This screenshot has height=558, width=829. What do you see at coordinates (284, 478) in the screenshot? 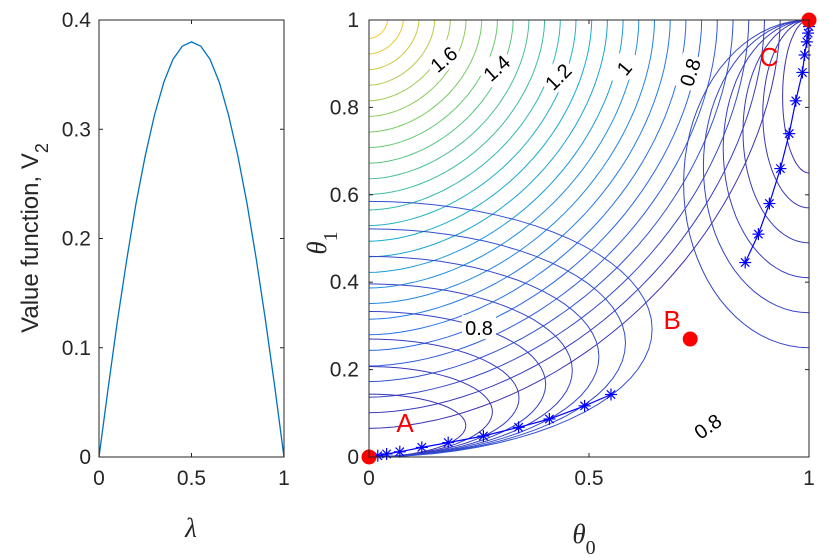
I see `left-xtick-label: 1` at bounding box center [284, 478].